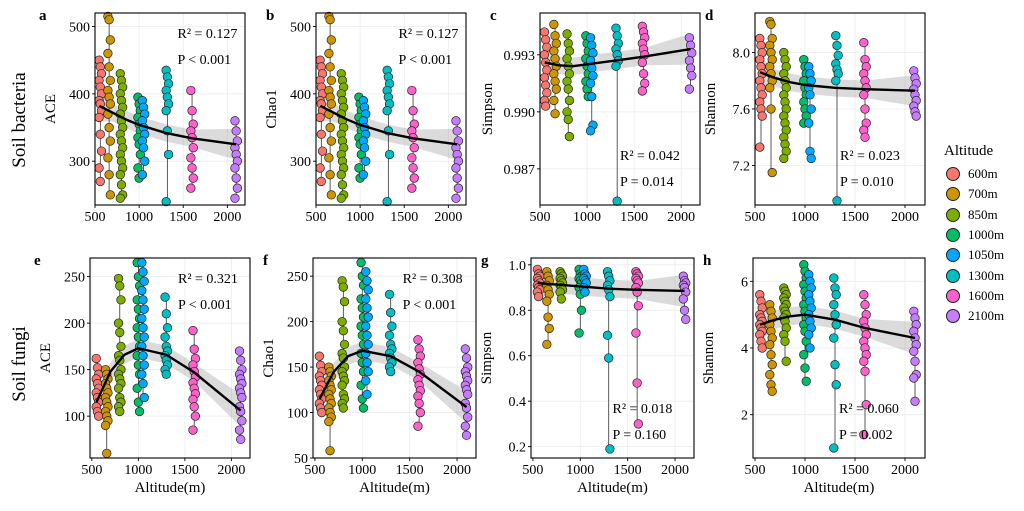  Describe the element at coordinates (634, 217) in the screenshot. I see `x-tick-label: 1500` at that location.